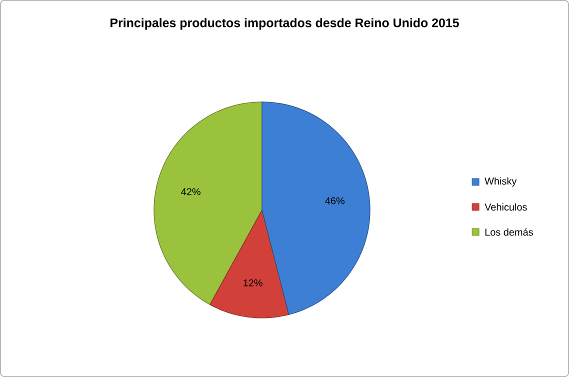  Describe the element at coordinates (190, 192) in the screenshot. I see `data-label: 42%` at that location.